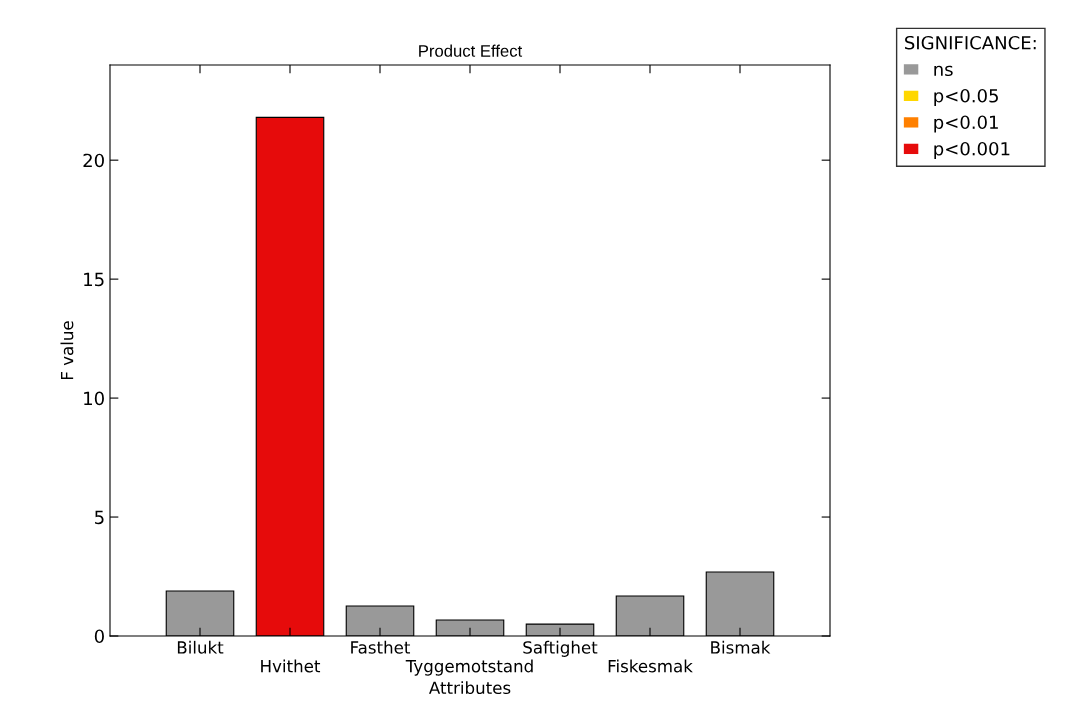  I want to click on legend-label: p<0.01, so click(966, 124).